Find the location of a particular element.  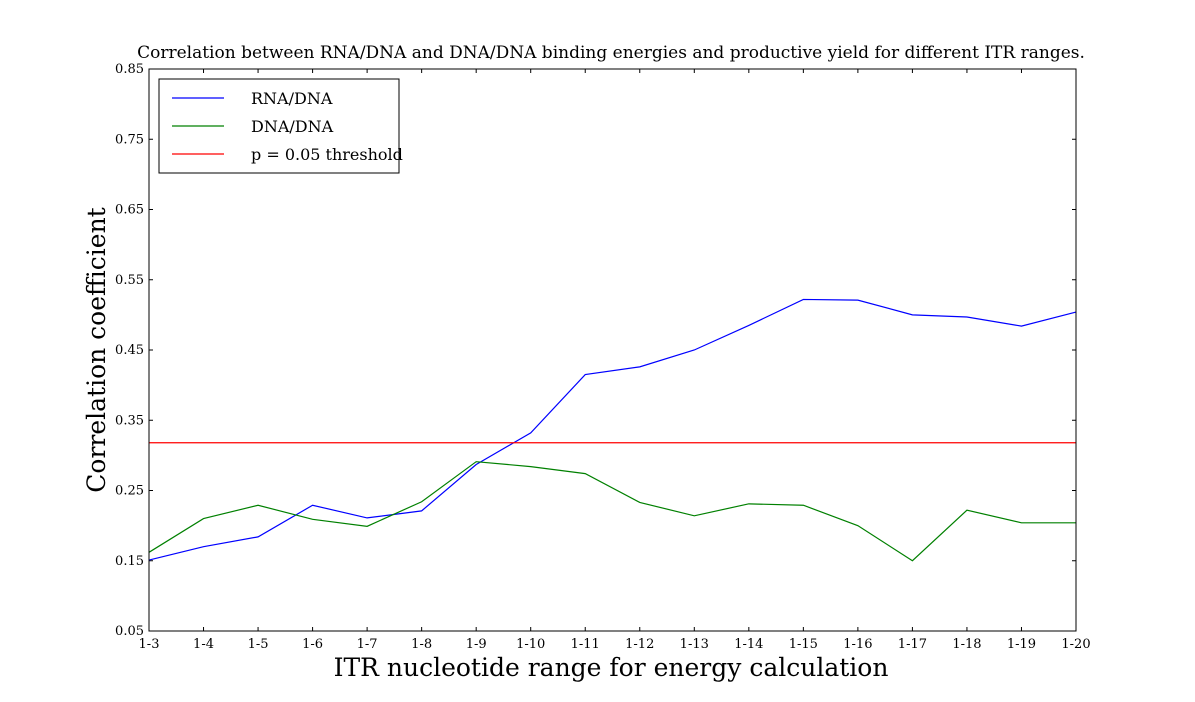

legend-label: RNA/DNA is located at coordinates (292, 98).